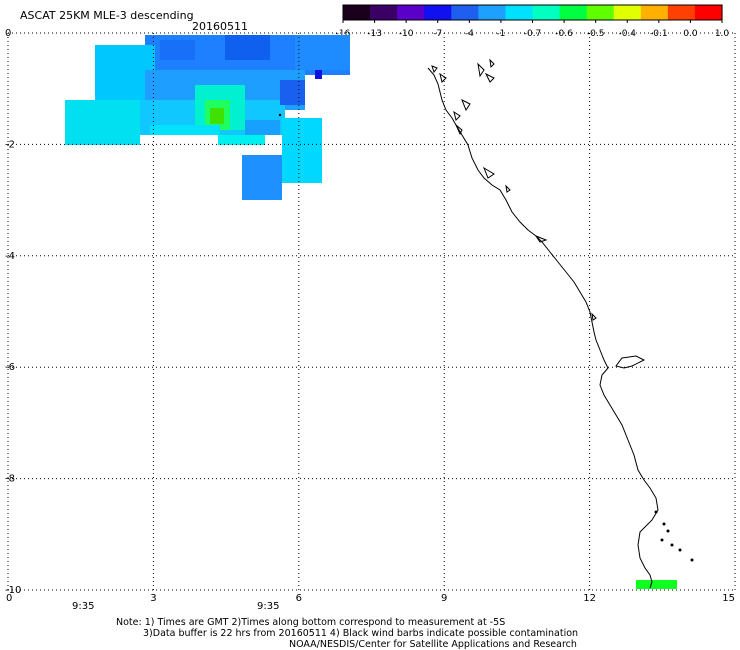 The image size is (740, 650). Describe the element at coordinates (13, 590) in the screenshot. I see `y-tick-label: -10` at that location.